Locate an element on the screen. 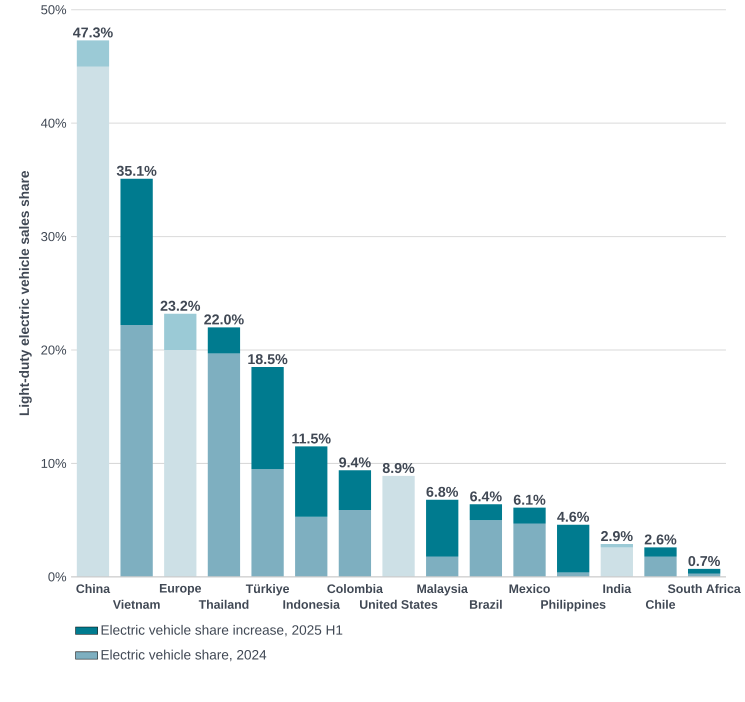 This screenshot has width=745, height=702. x-tick-label: Europe is located at coordinates (181, 590).